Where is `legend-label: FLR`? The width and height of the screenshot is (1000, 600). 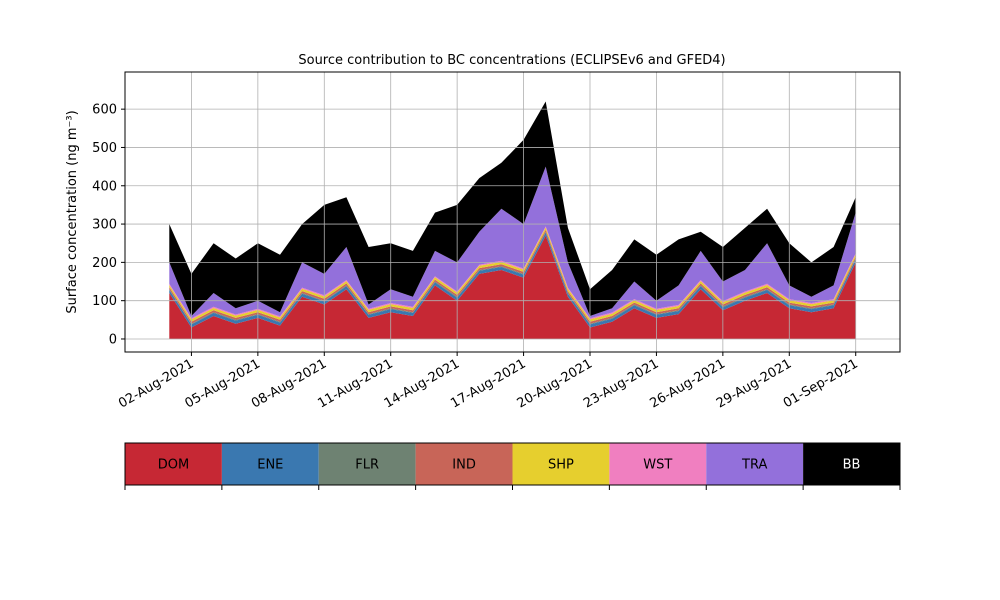 legend-label: FLR is located at coordinates (367, 465).